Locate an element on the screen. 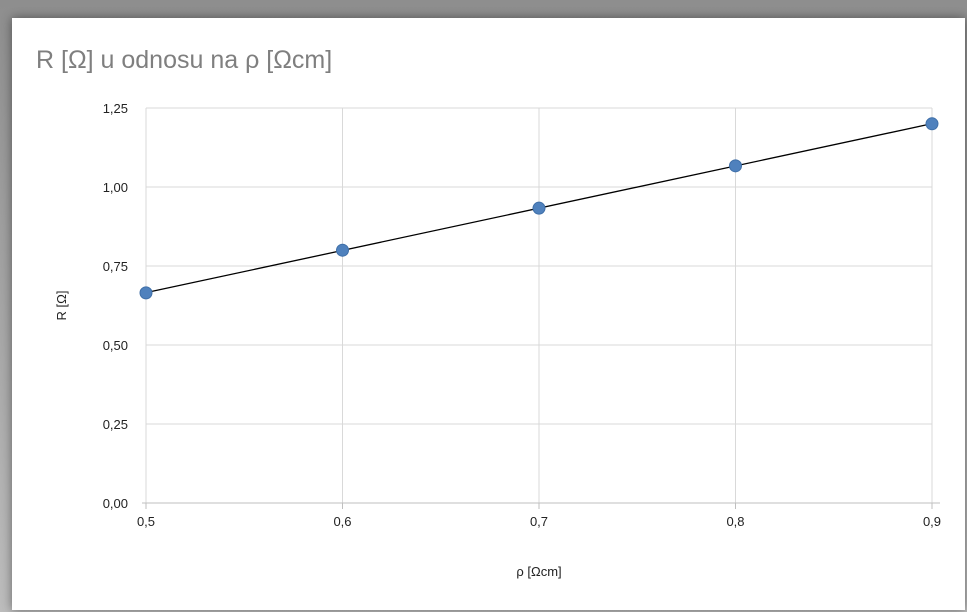  chart-title: R [Ω] u odnosu na ρ [Ωcm] is located at coordinates (184, 60).